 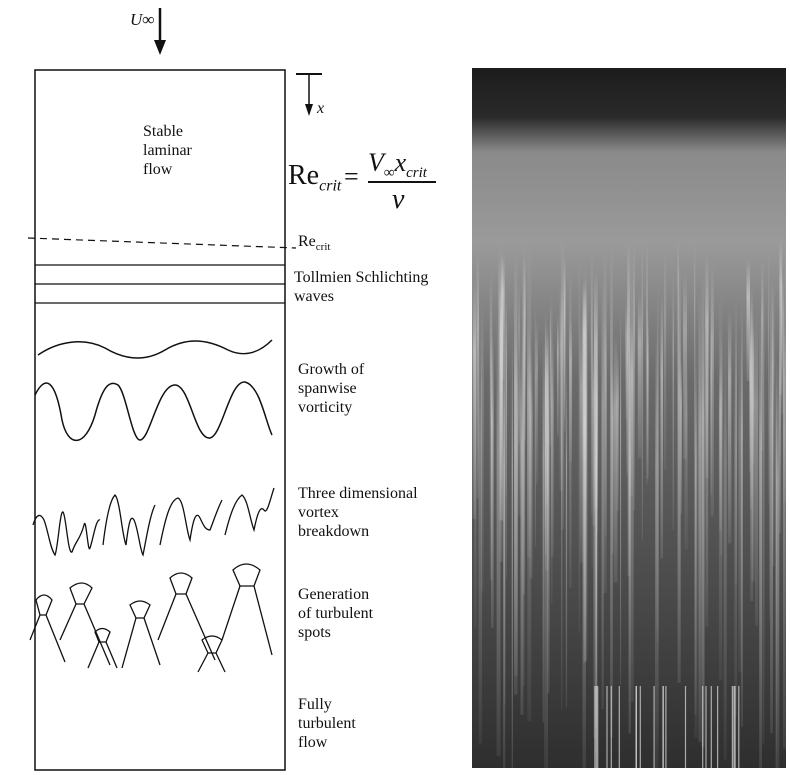 What do you see at coordinates (142, 19) in the screenshot?
I see `freestream-velocity-label: U∞` at bounding box center [142, 19].